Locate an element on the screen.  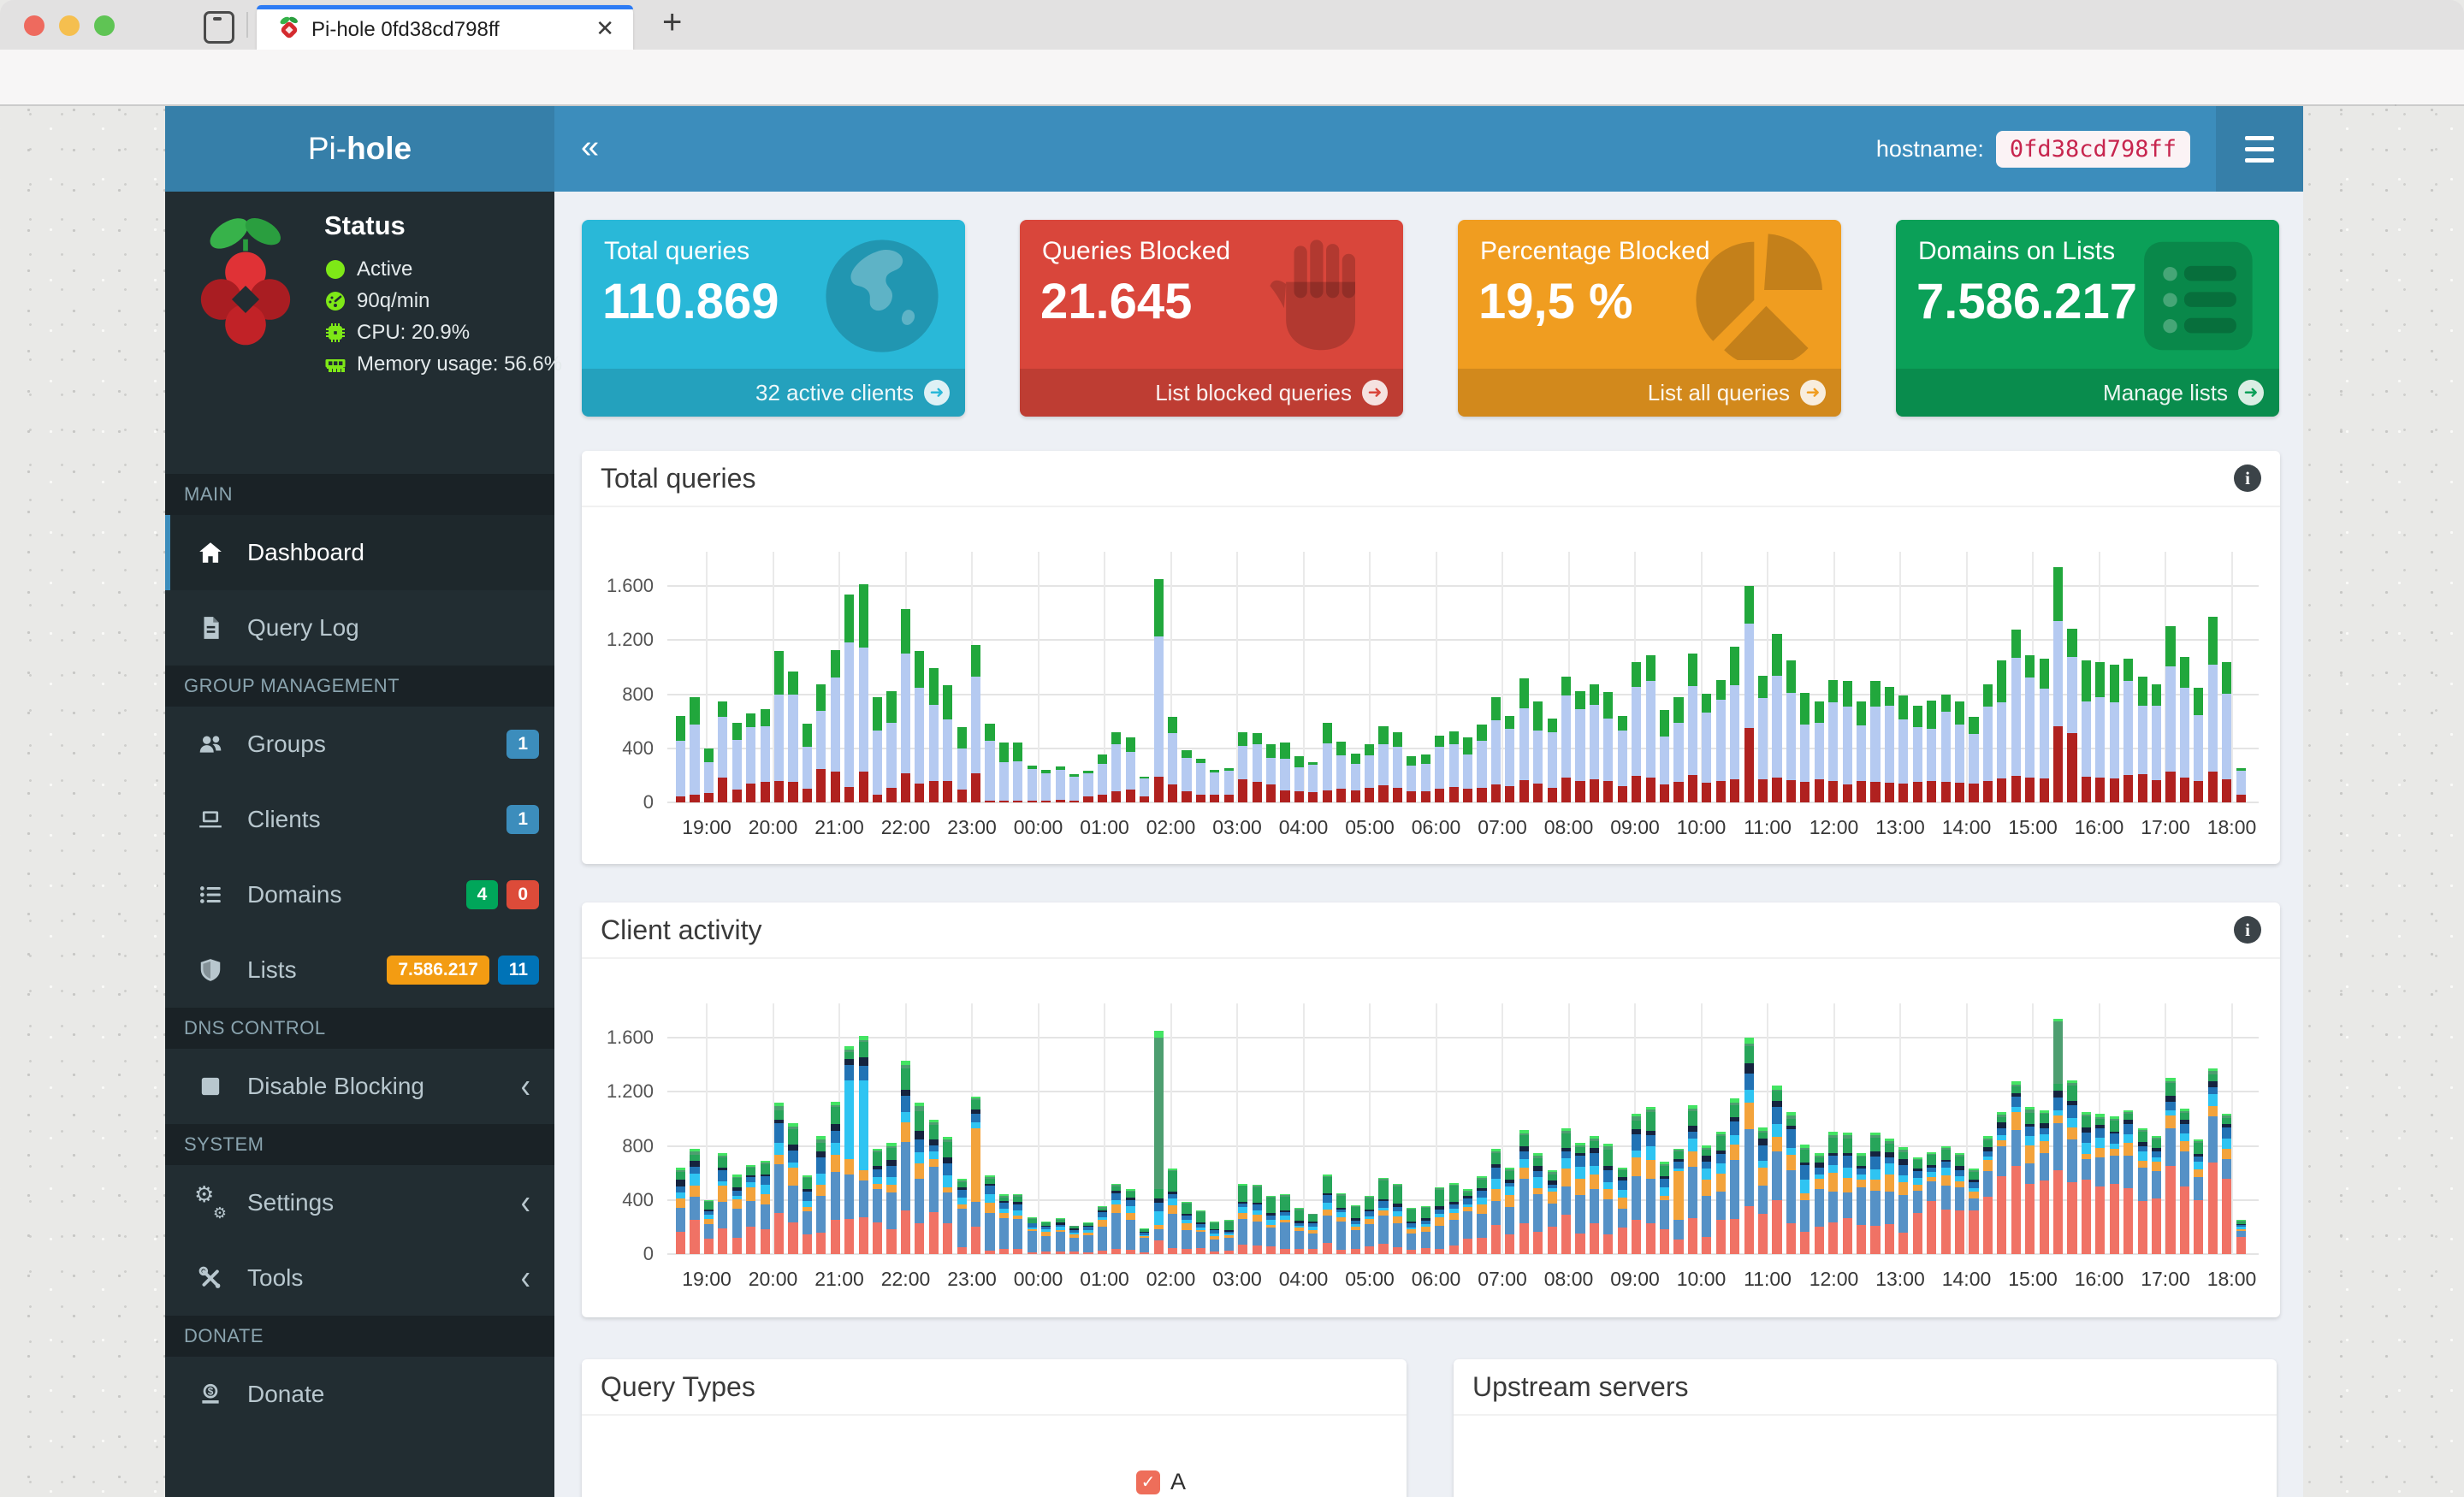
card-footer-link: 32 active clients ➜ is located at coordinates (773, 393).